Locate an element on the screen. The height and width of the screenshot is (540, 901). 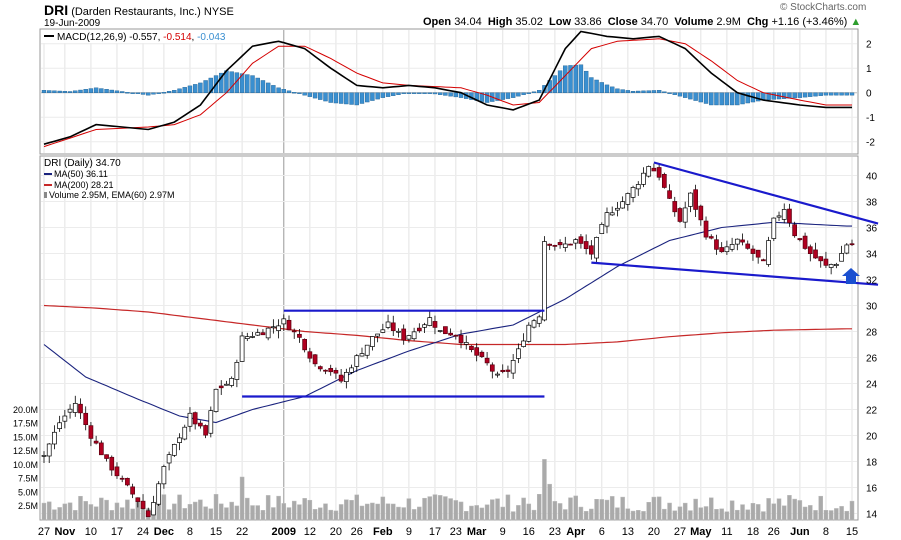
macd-hist-value: -0.043 is located at coordinates (211, 37).